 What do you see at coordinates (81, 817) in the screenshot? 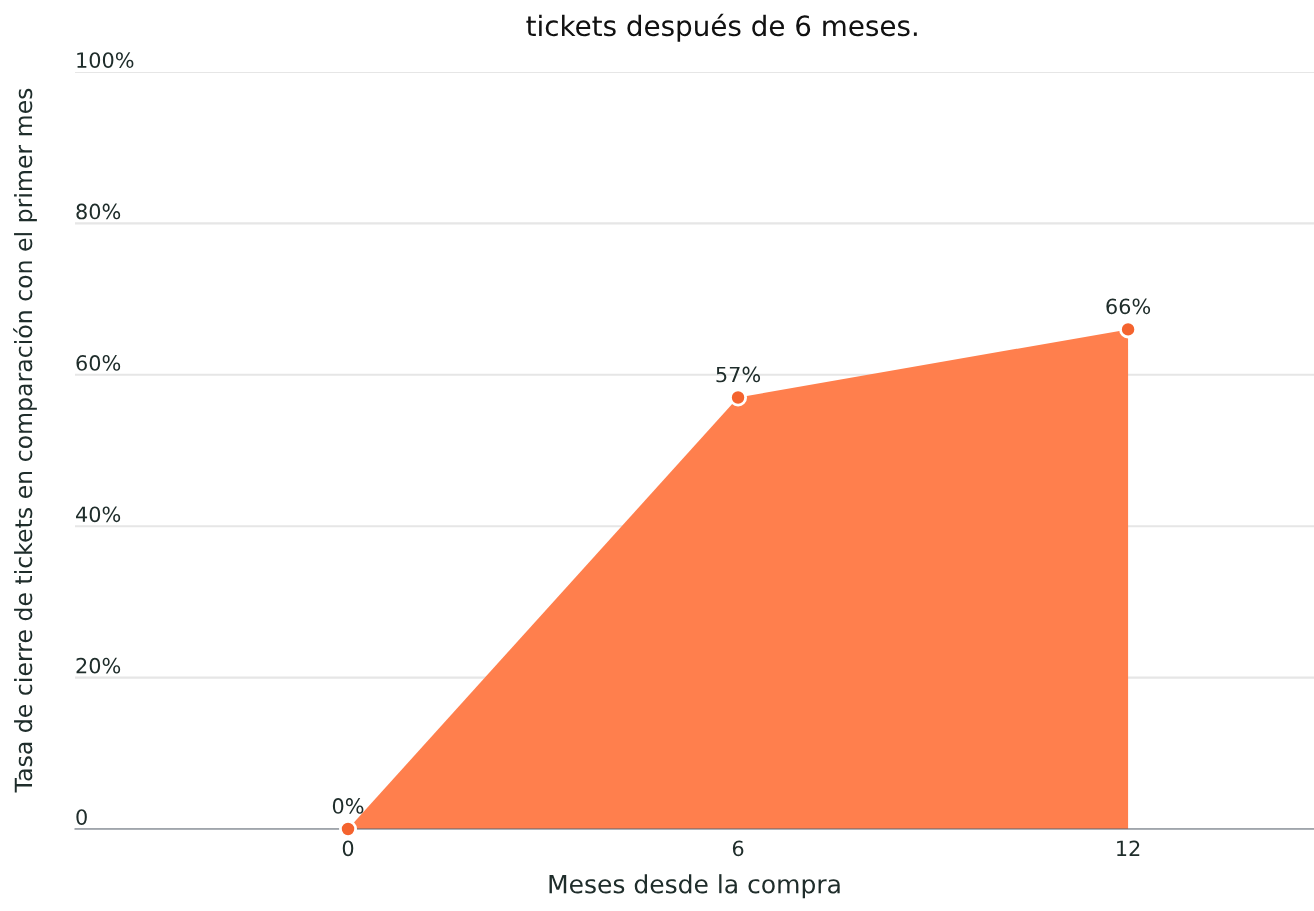
I see `y-tick-label: 0` at bounding box center [81, 817].